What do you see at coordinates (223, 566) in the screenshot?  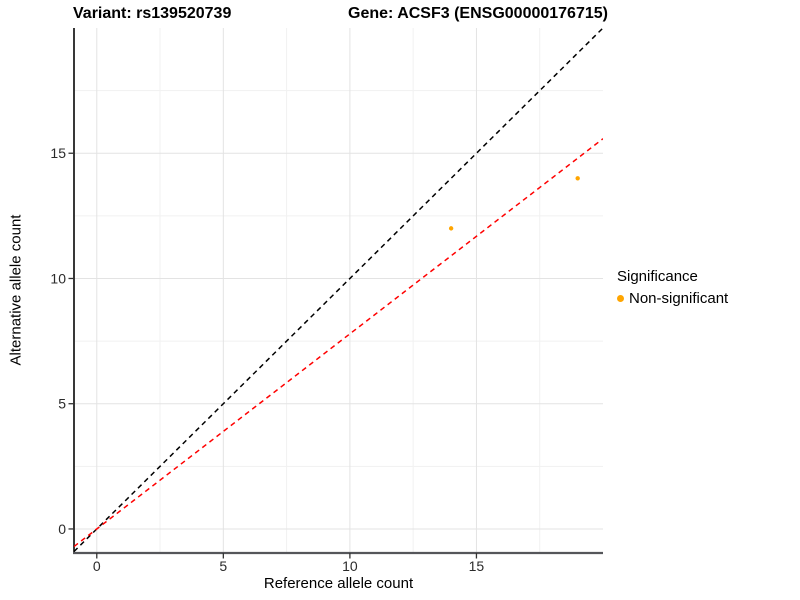 I see `x-tick-label: 5` at bounding box center [223, 566].